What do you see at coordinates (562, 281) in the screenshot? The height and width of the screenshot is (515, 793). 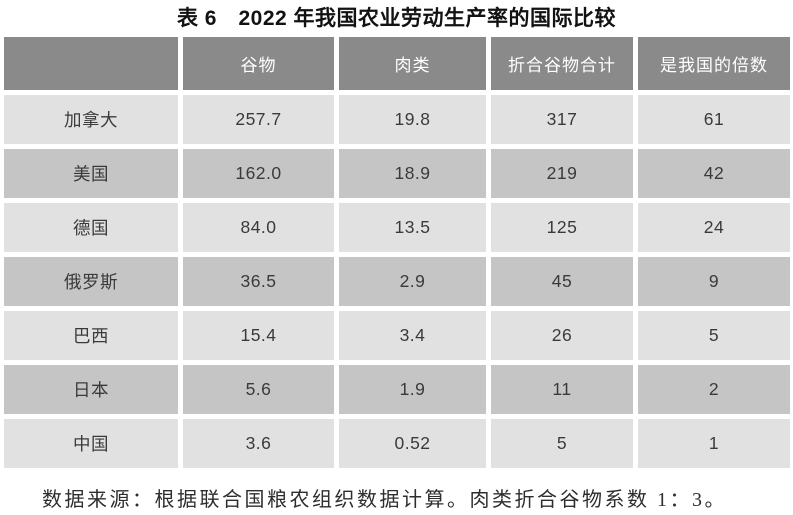 I see `cell-value: 45` at bounding box center [562, 281].